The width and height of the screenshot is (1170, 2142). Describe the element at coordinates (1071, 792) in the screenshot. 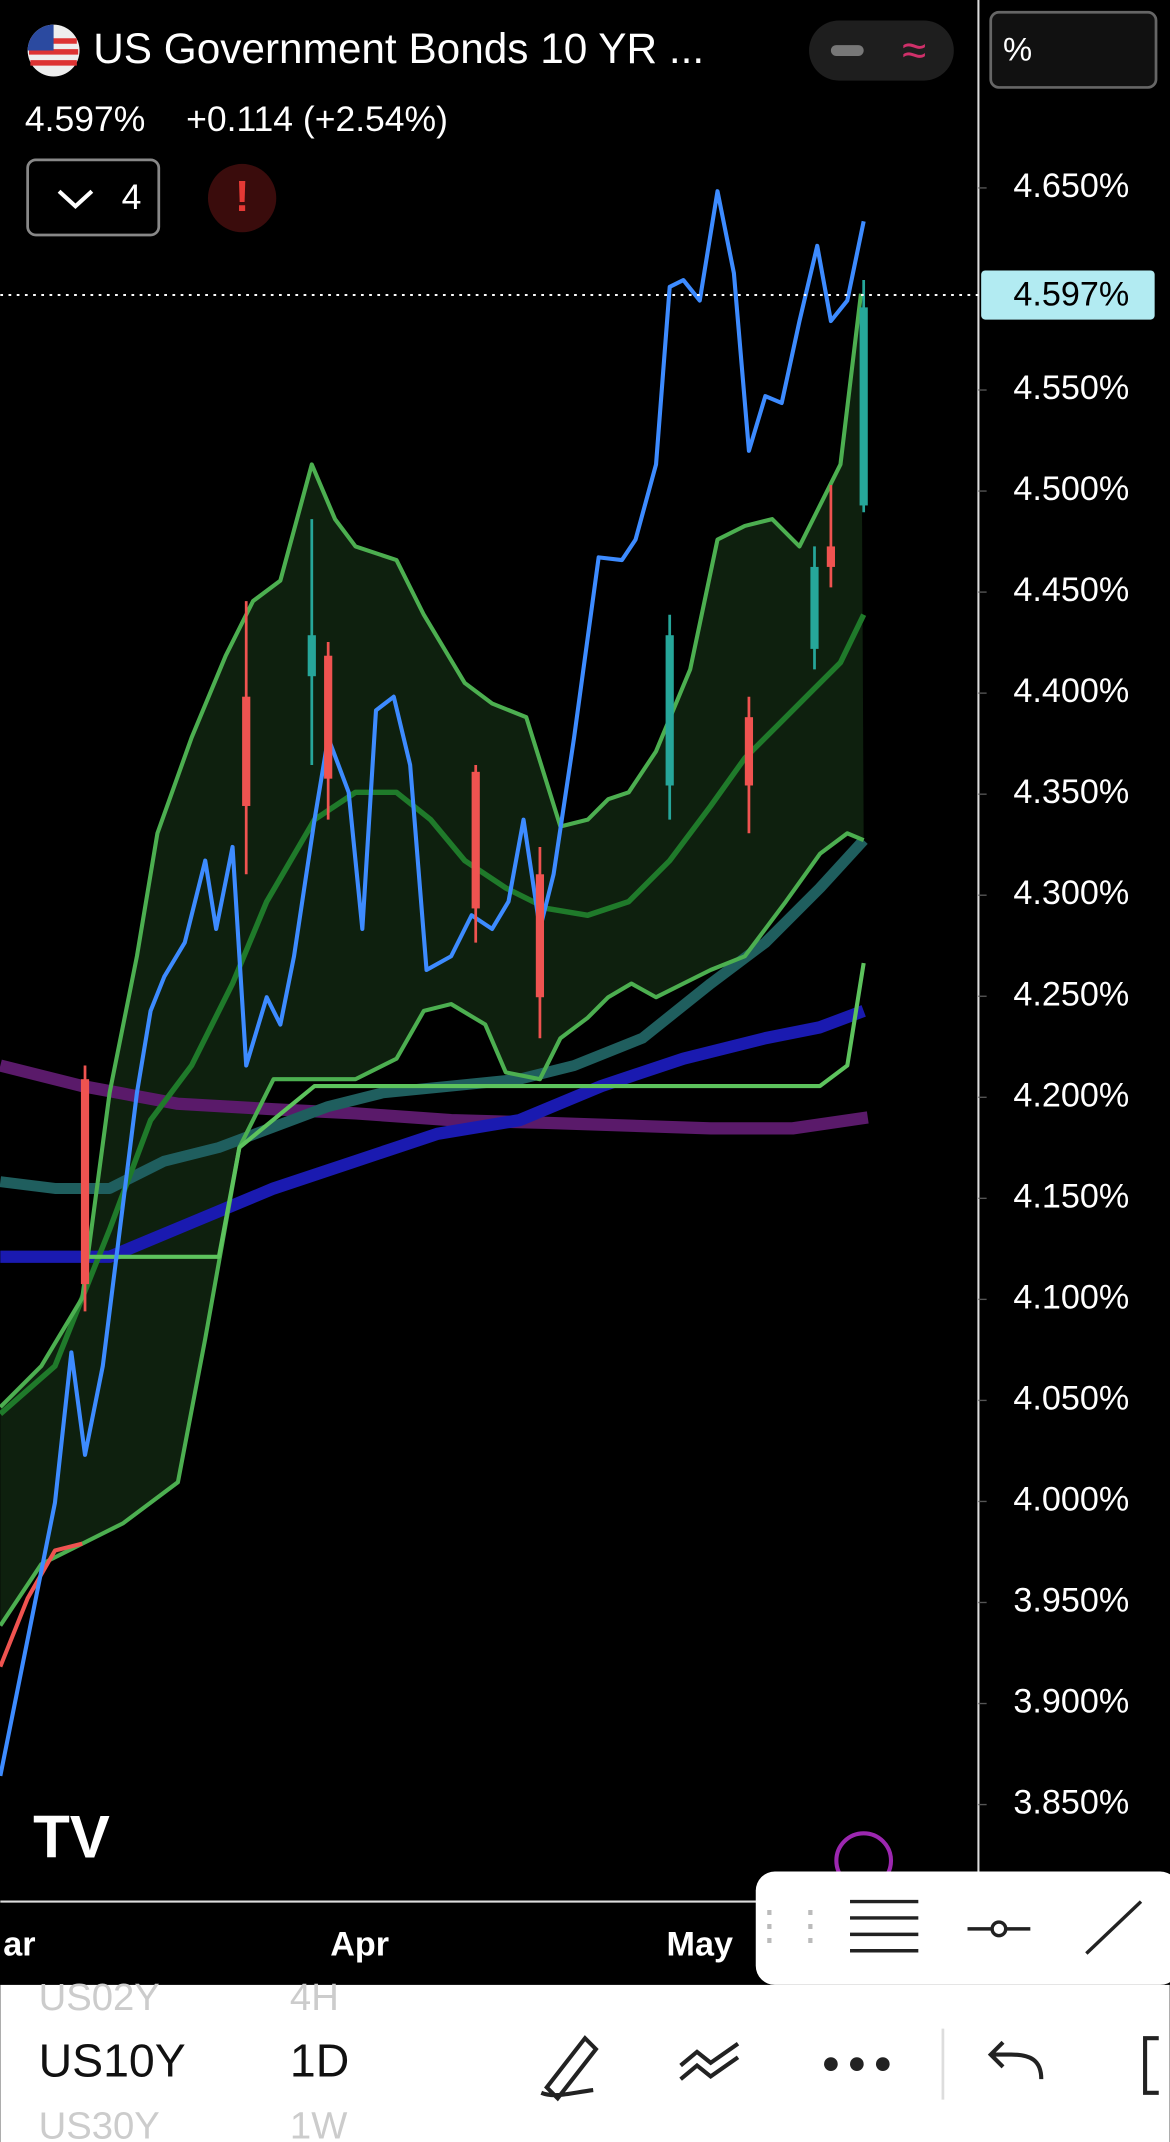

I see `y-tick-label: 4.350%` at that location.